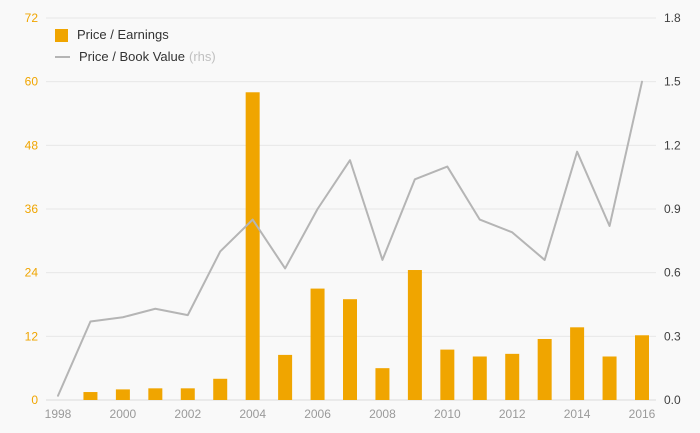 This screenshot has width=700, height=433. I want to click on right-axis-labels: 0.0 0.3 0.6 0.9 1.2 1.5 1.8, so click(672, 209).